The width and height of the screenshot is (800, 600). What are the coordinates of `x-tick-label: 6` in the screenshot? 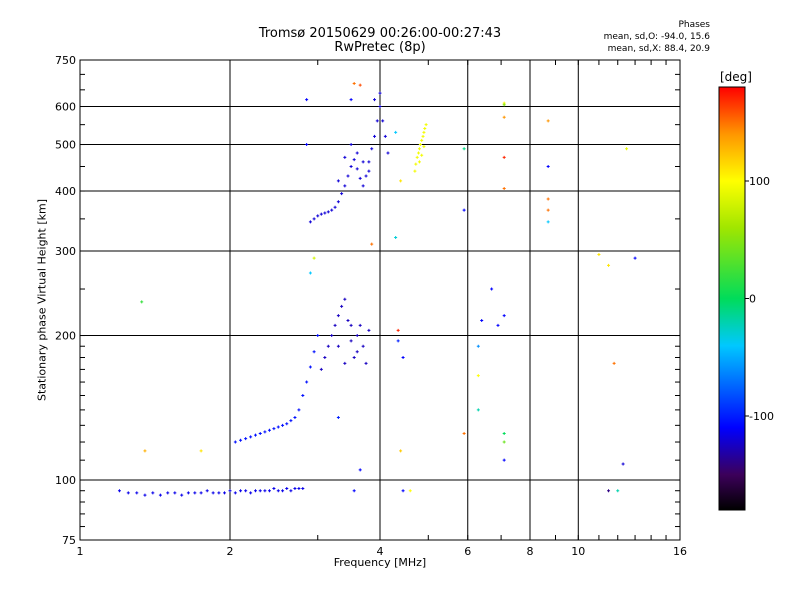 It's located at (467, 551).